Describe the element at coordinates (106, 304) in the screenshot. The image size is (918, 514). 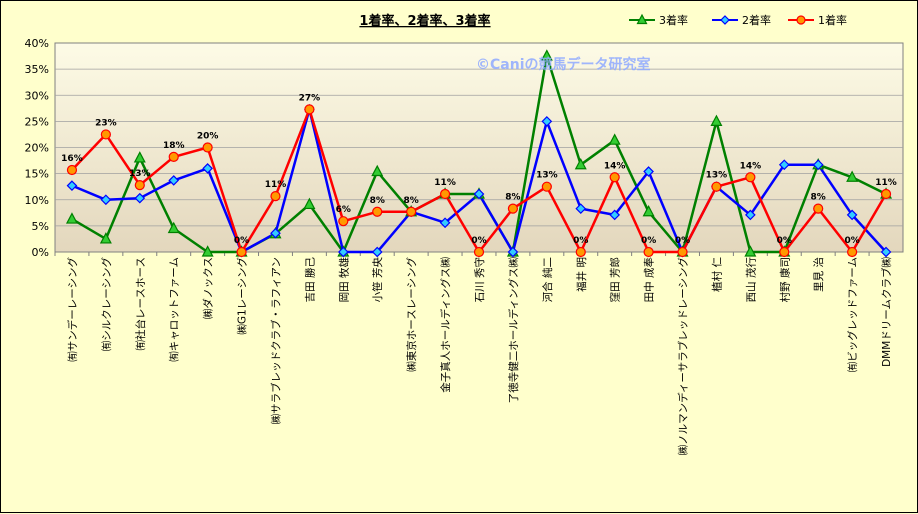
I see `x-tick-label: ㈲シルクレーシング` at that location.